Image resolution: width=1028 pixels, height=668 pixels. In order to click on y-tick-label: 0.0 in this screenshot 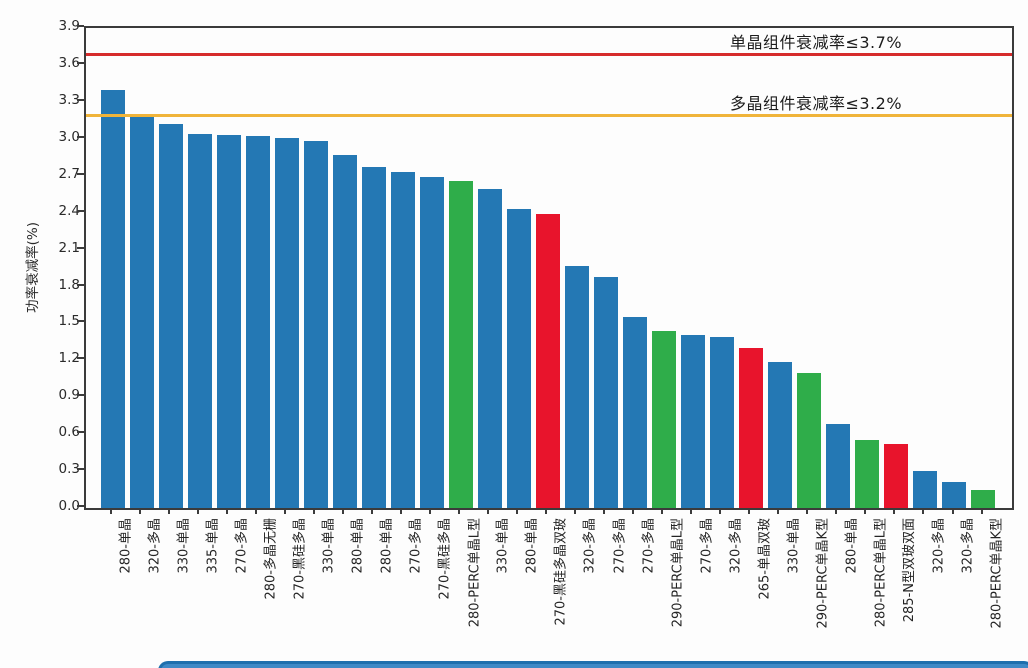, I will do `click(69, 506)`.